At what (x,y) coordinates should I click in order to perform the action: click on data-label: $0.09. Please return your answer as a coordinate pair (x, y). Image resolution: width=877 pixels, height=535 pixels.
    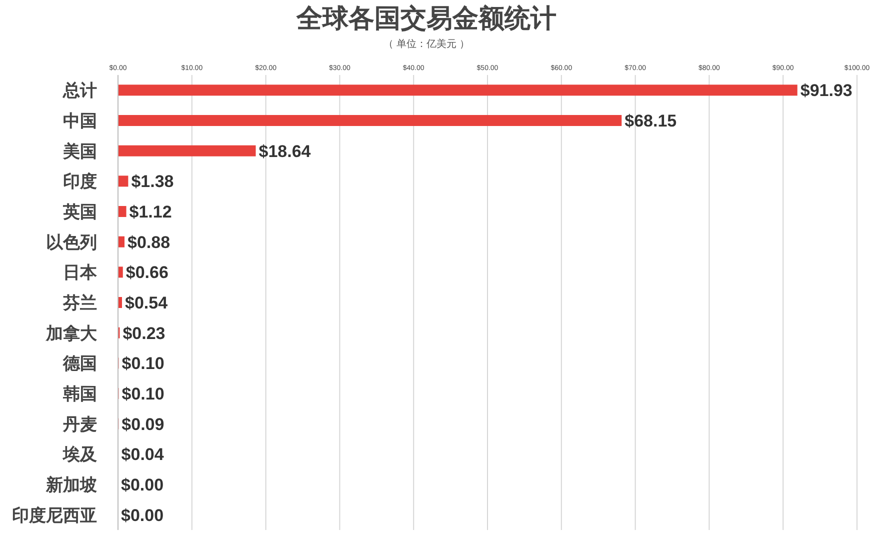
    Looking at the image, I should click on (143, 424).